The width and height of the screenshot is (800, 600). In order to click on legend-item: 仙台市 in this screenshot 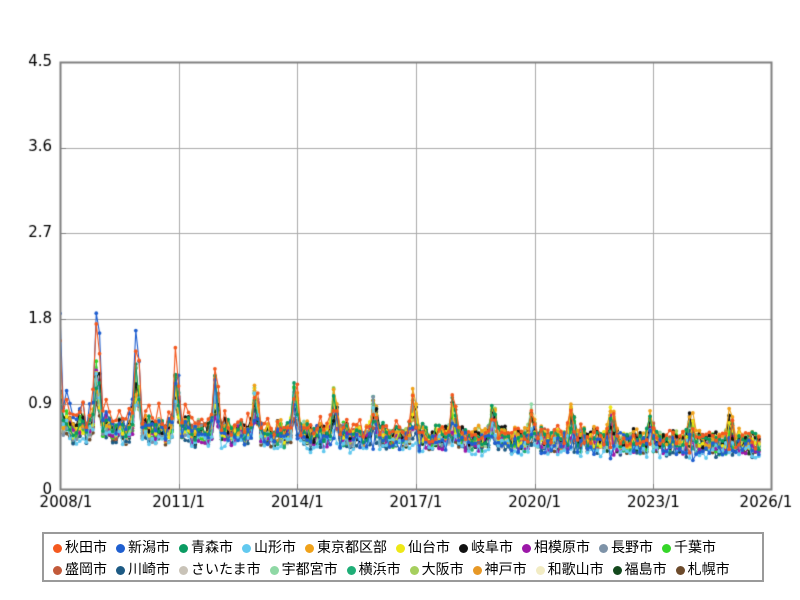, I will do `click(423, 548)`.